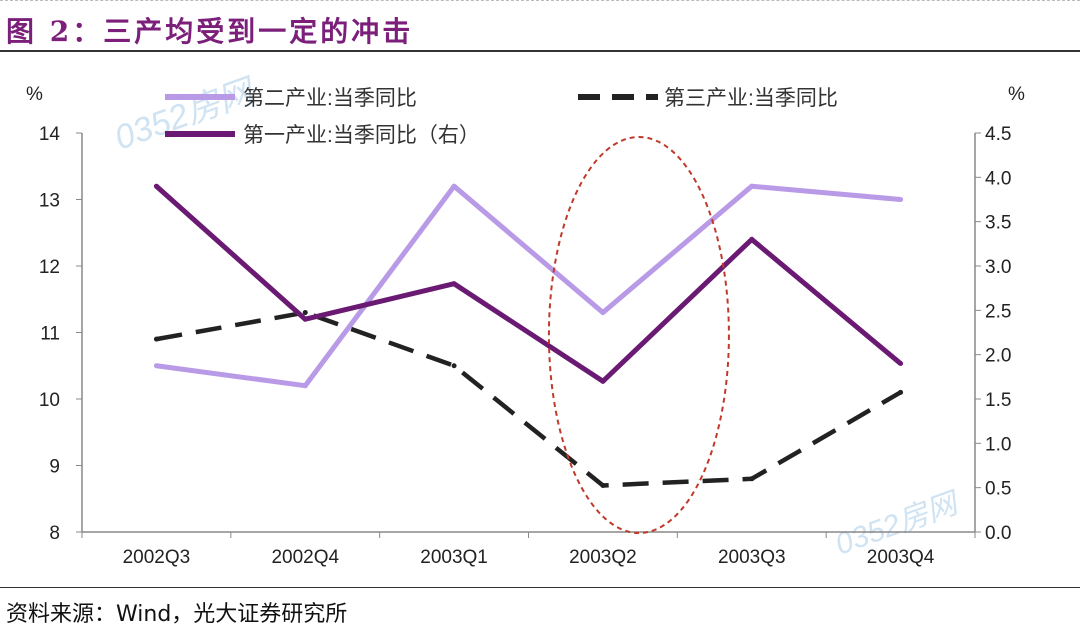 The image size is (1080, 640). I want to click on x-tick-label: 2002Q3, so click(157, 557).